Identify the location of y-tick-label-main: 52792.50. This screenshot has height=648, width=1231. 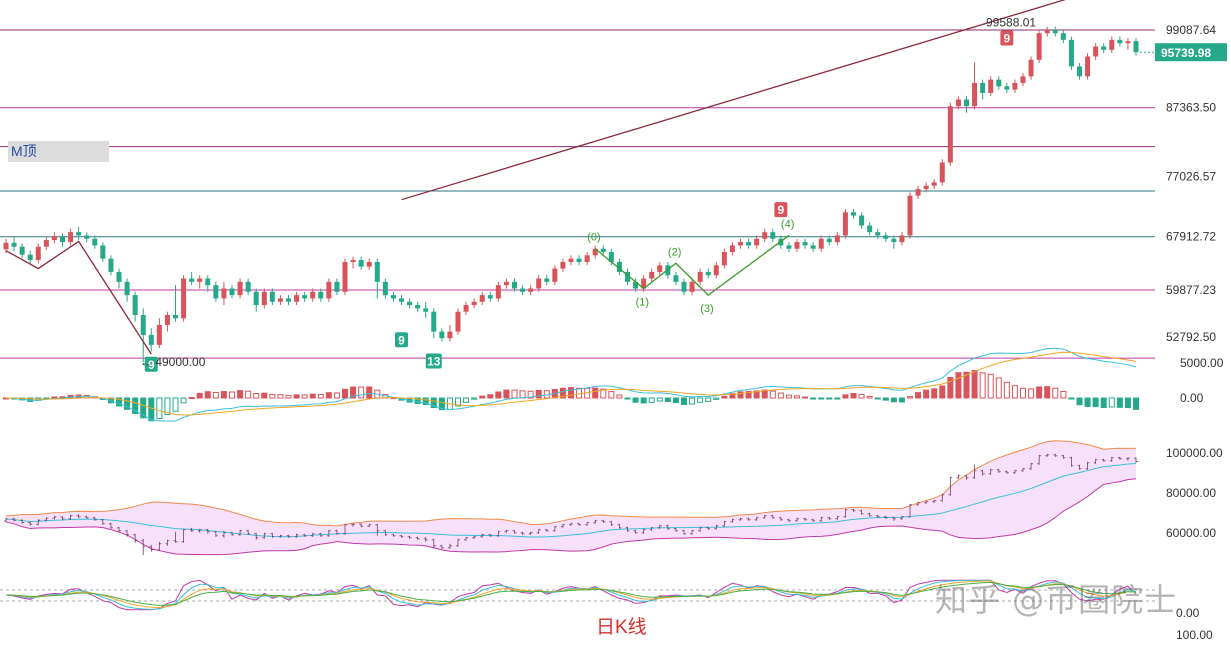
(1191, 337).